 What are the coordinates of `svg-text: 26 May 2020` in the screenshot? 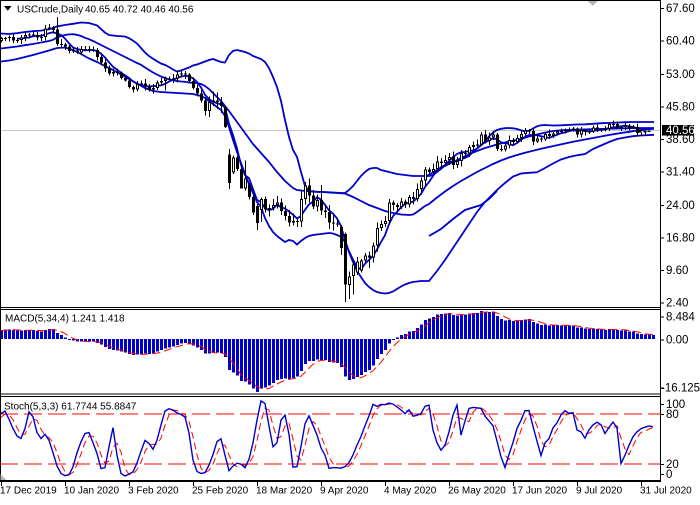 It's located at (477, 491).